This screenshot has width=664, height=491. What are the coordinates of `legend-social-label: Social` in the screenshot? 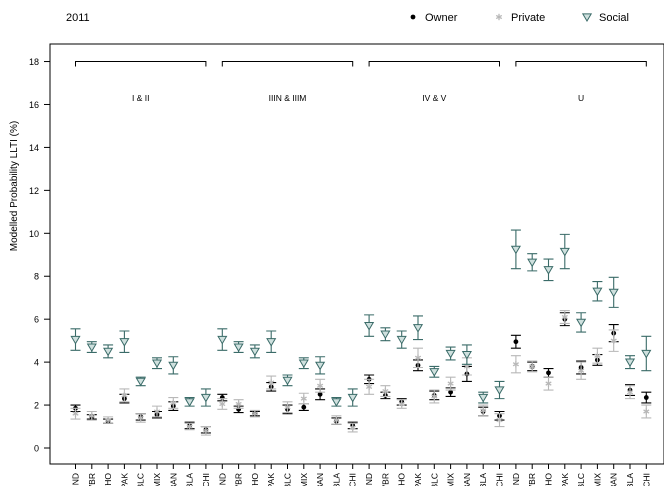 It's located at (614, 18).